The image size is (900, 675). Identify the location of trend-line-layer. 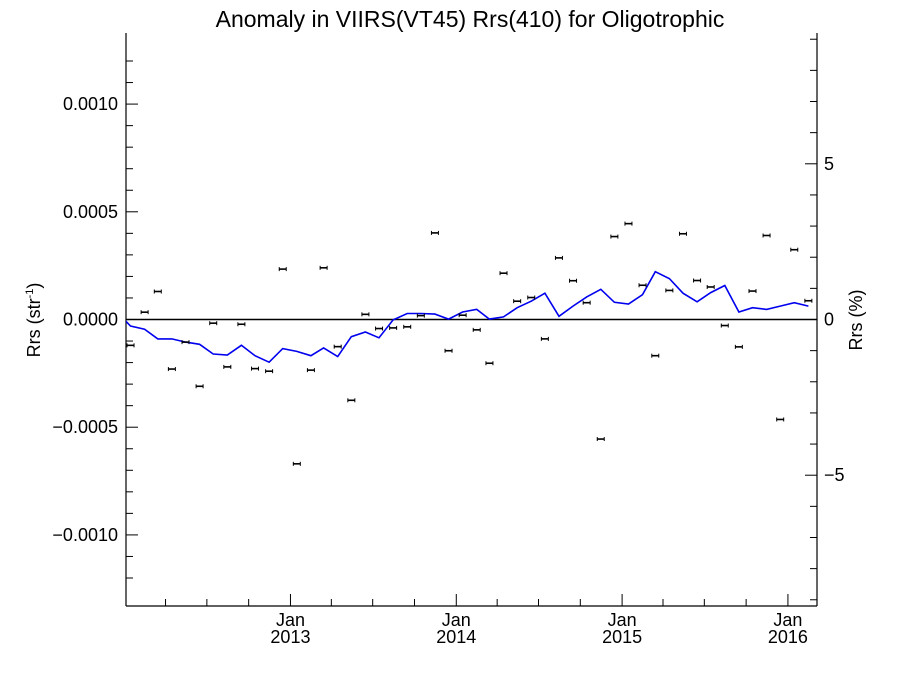
(467, 317).